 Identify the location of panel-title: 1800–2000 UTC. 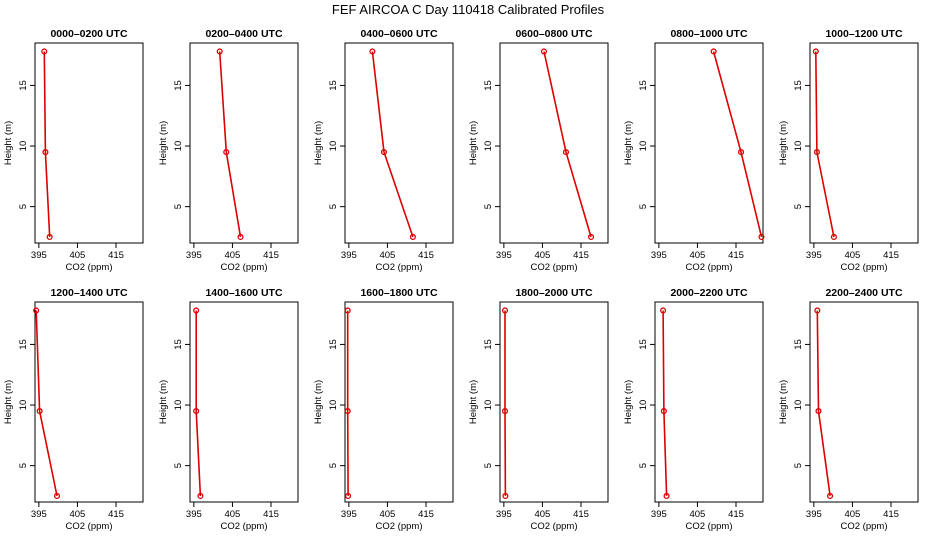
(553, 293).